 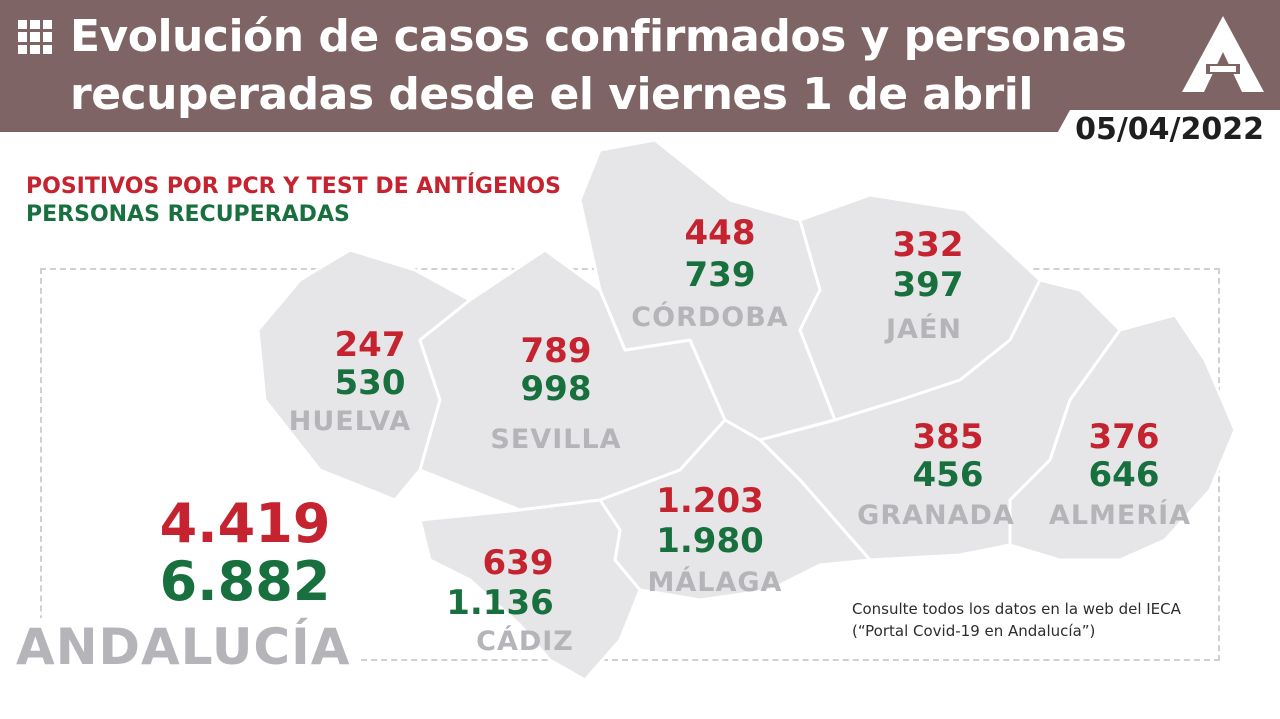 What do you see at coordinates (518, 563) in the screenshot?
I see `cadiz-positives: 639` at bounding box center [518, 563].